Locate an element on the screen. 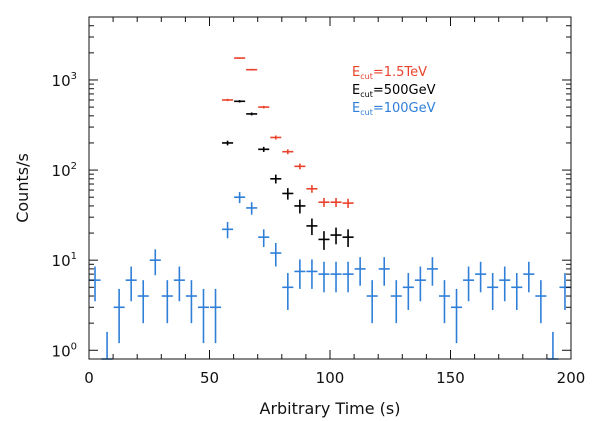 Image resolution: width=599 pixels, height=421 pixels. x-tick-label: 200 is located at coordinates (571, 378).